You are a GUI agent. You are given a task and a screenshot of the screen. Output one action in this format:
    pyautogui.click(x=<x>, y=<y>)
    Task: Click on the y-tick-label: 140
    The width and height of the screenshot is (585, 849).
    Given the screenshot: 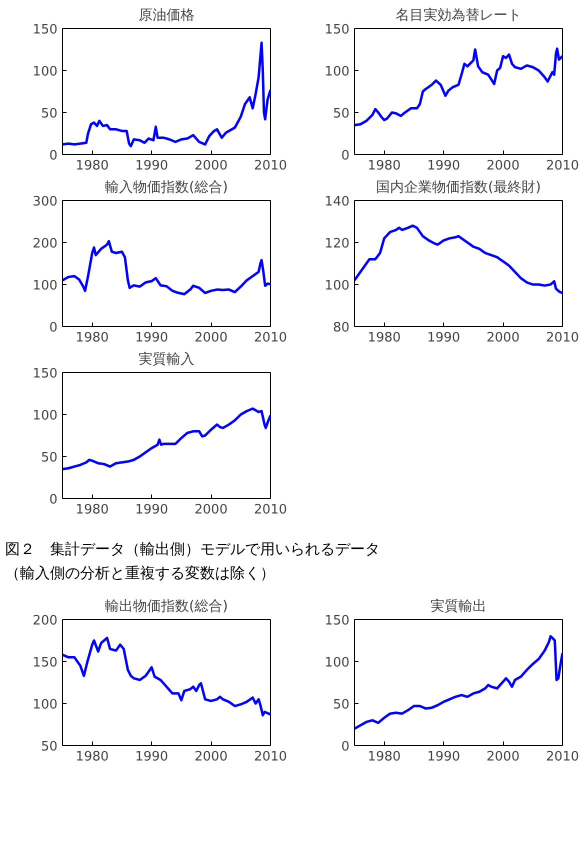 What is the action you would take?
    pyautogui.click(x=337, y=202)
    